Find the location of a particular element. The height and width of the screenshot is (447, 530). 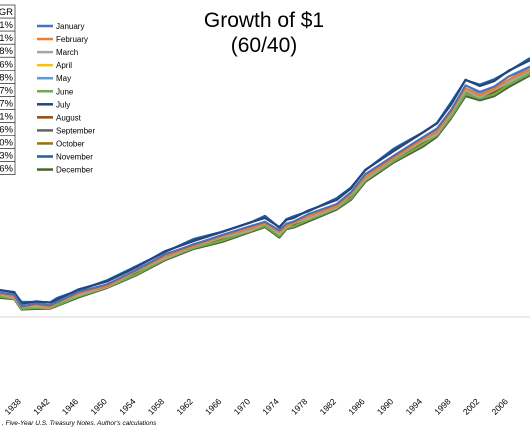

cagr-table-frame is located at coordinates (8, 89).